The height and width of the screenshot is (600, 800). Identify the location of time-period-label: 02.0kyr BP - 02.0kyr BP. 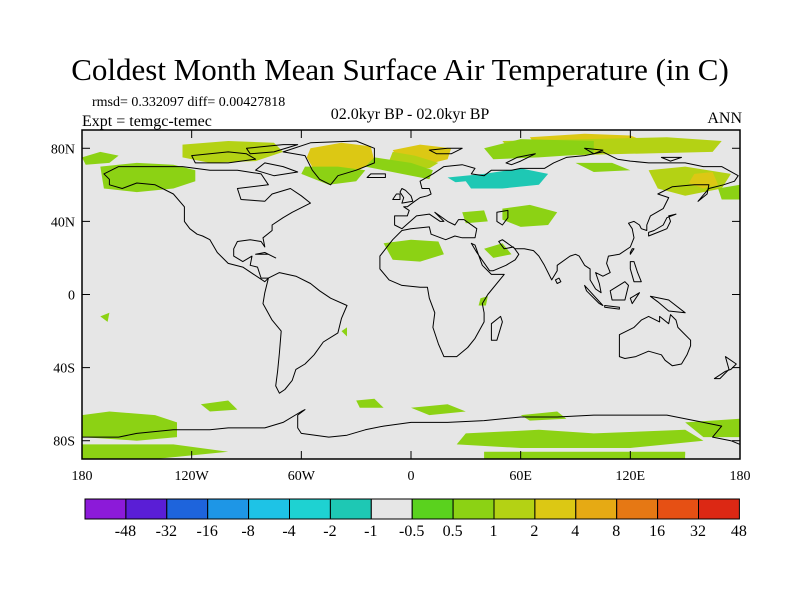
(410, 114).